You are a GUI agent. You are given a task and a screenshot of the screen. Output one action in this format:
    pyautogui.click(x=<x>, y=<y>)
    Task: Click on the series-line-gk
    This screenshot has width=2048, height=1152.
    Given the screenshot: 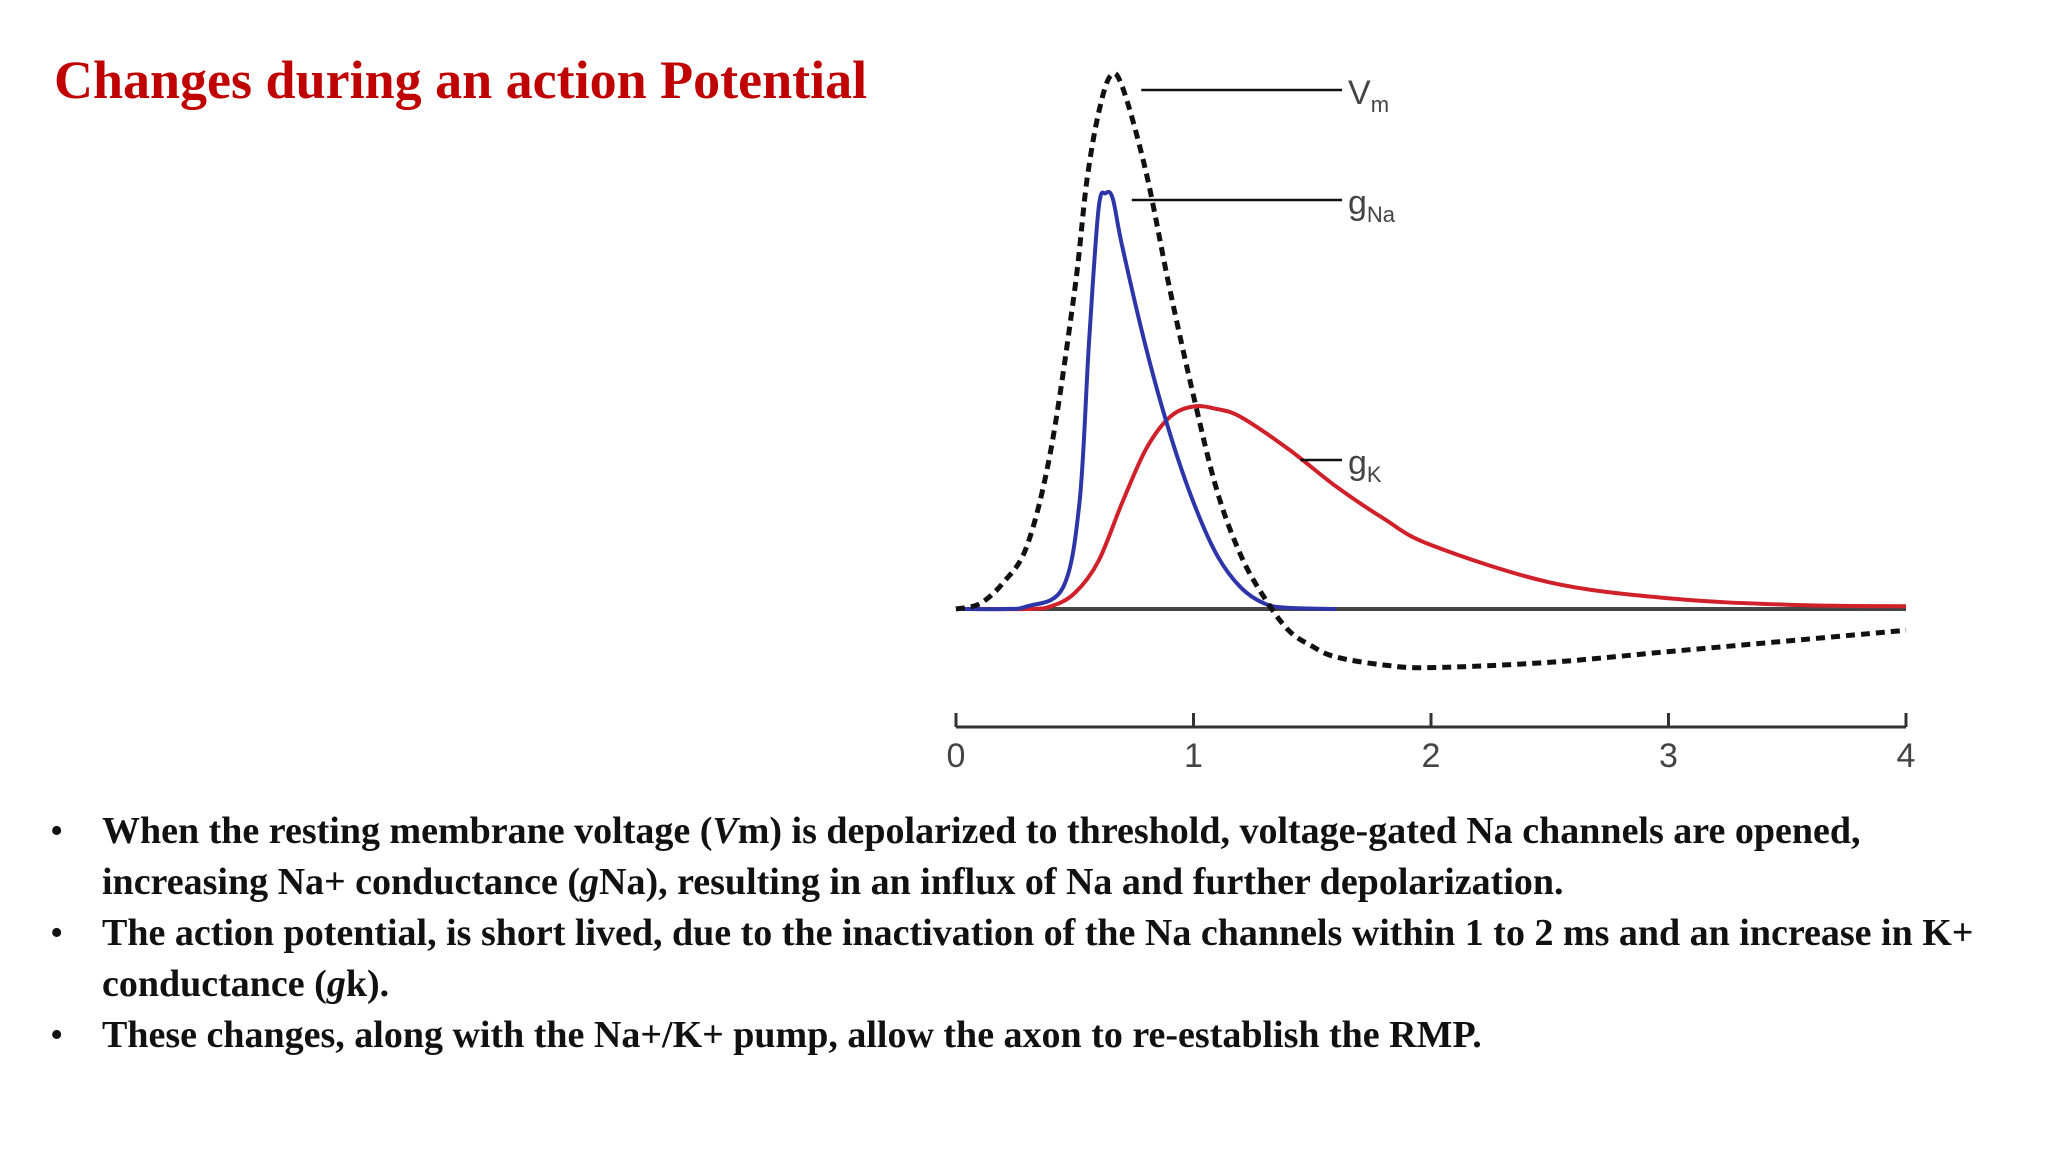 What is the action you would take?
    pyautogui.click(x=1431, y=508)
    